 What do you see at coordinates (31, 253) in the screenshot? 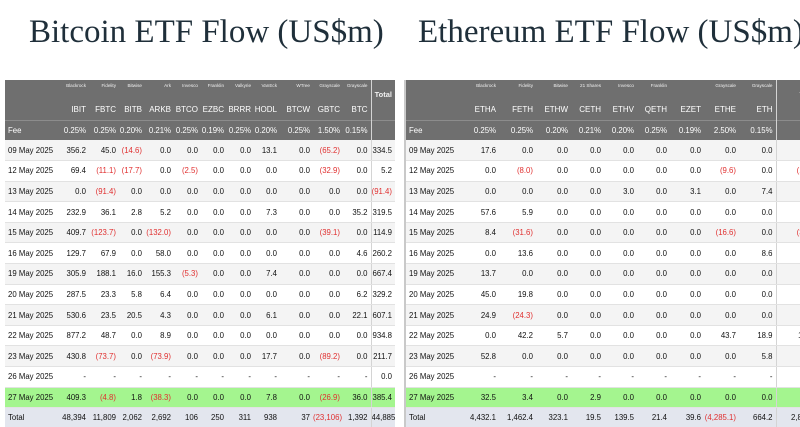
I see `date-cell: 16 May 2025` at bounding box center [31, 253].